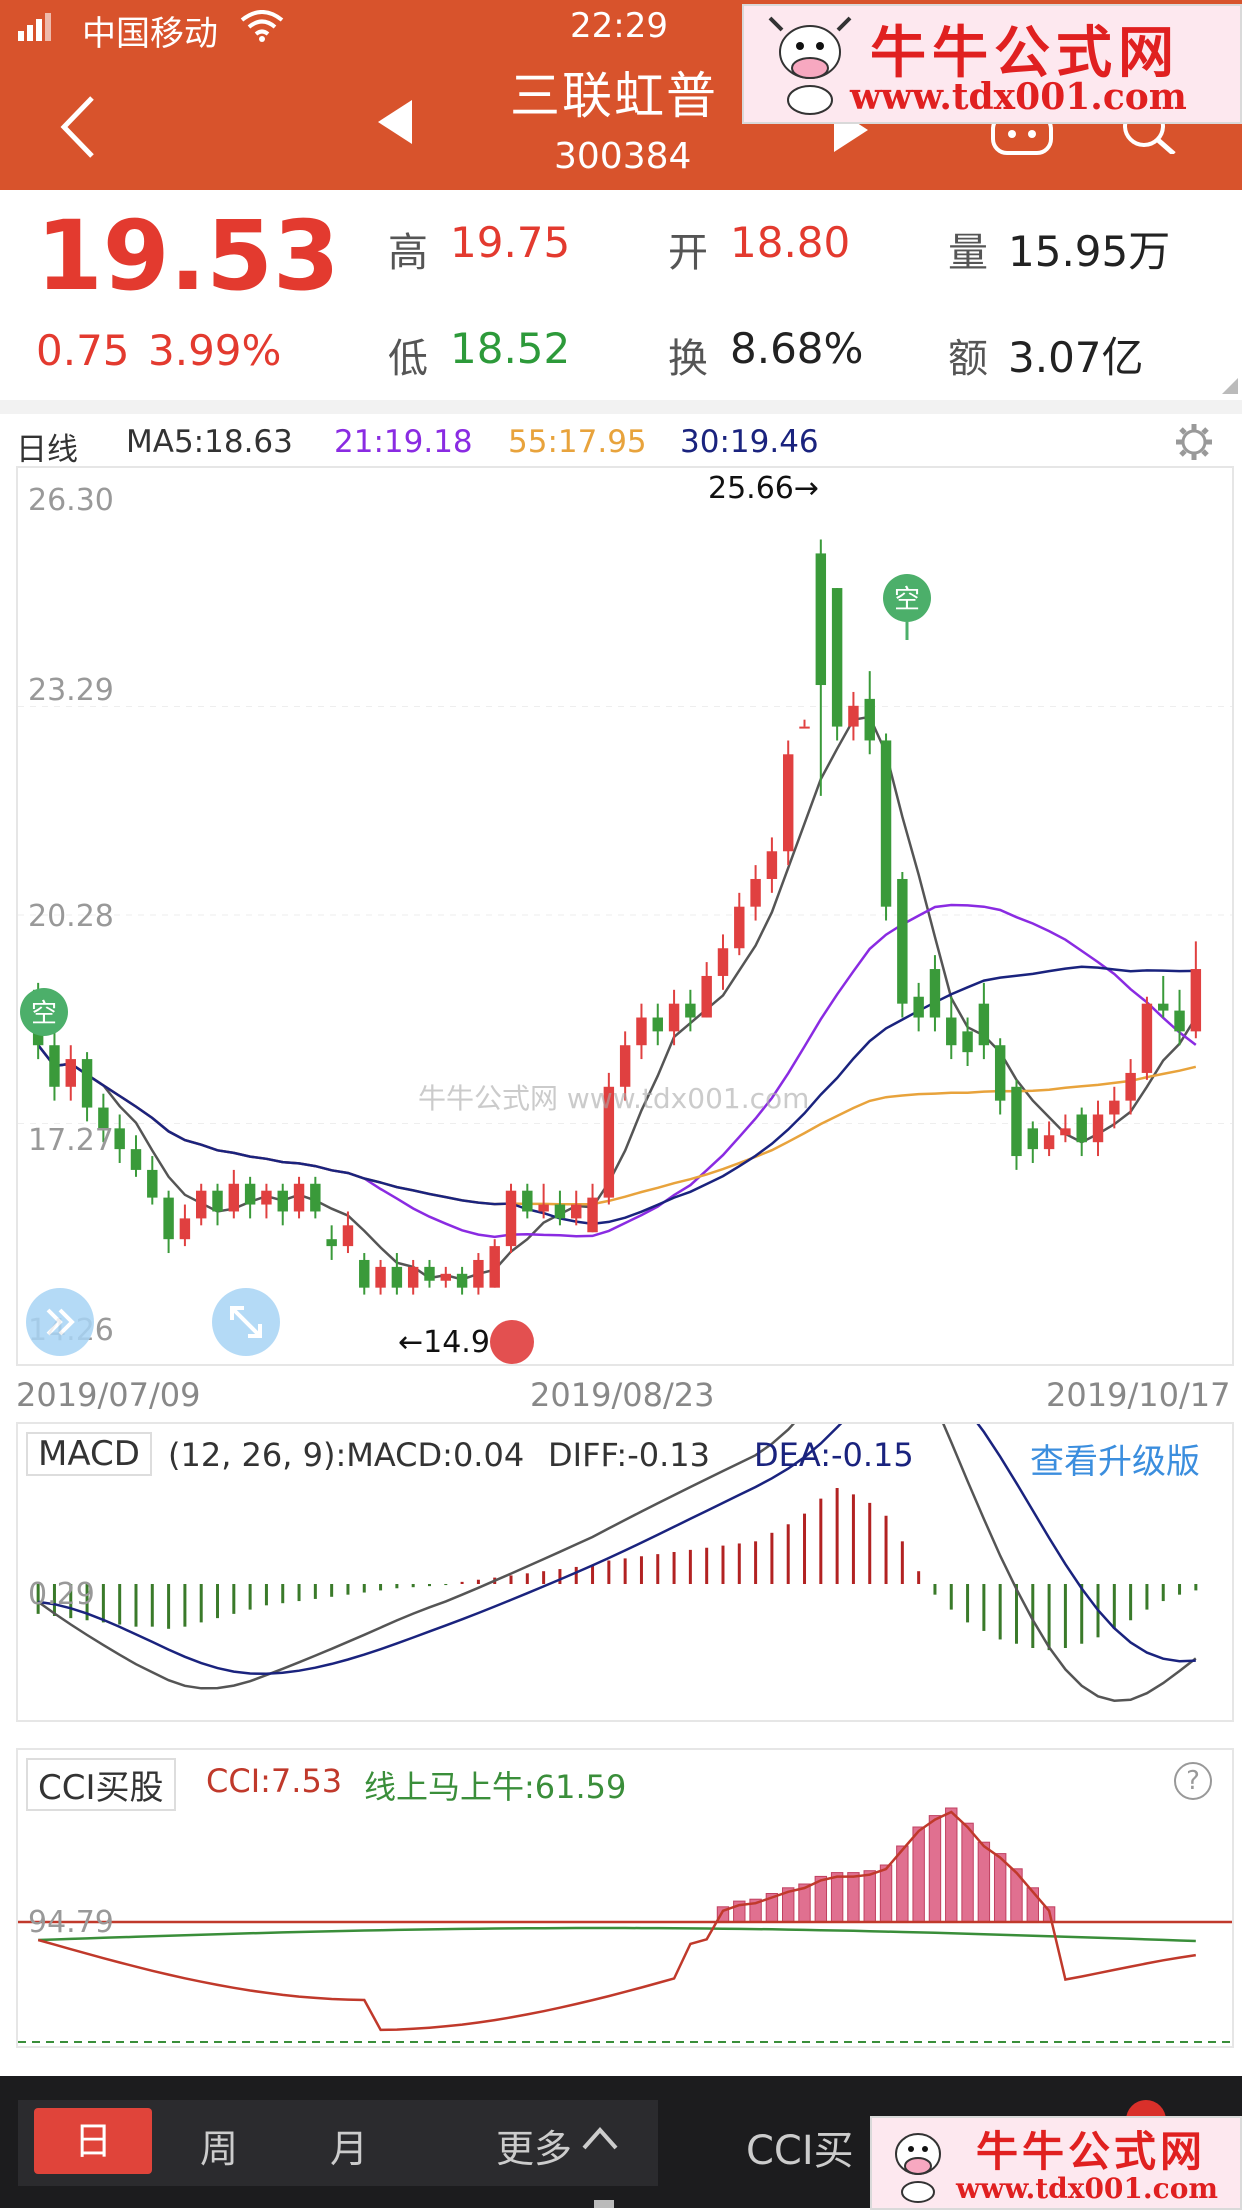 This screenshot has height=2210, width=1242. I want to click on expand-corner-icon, so click(1230, 386).